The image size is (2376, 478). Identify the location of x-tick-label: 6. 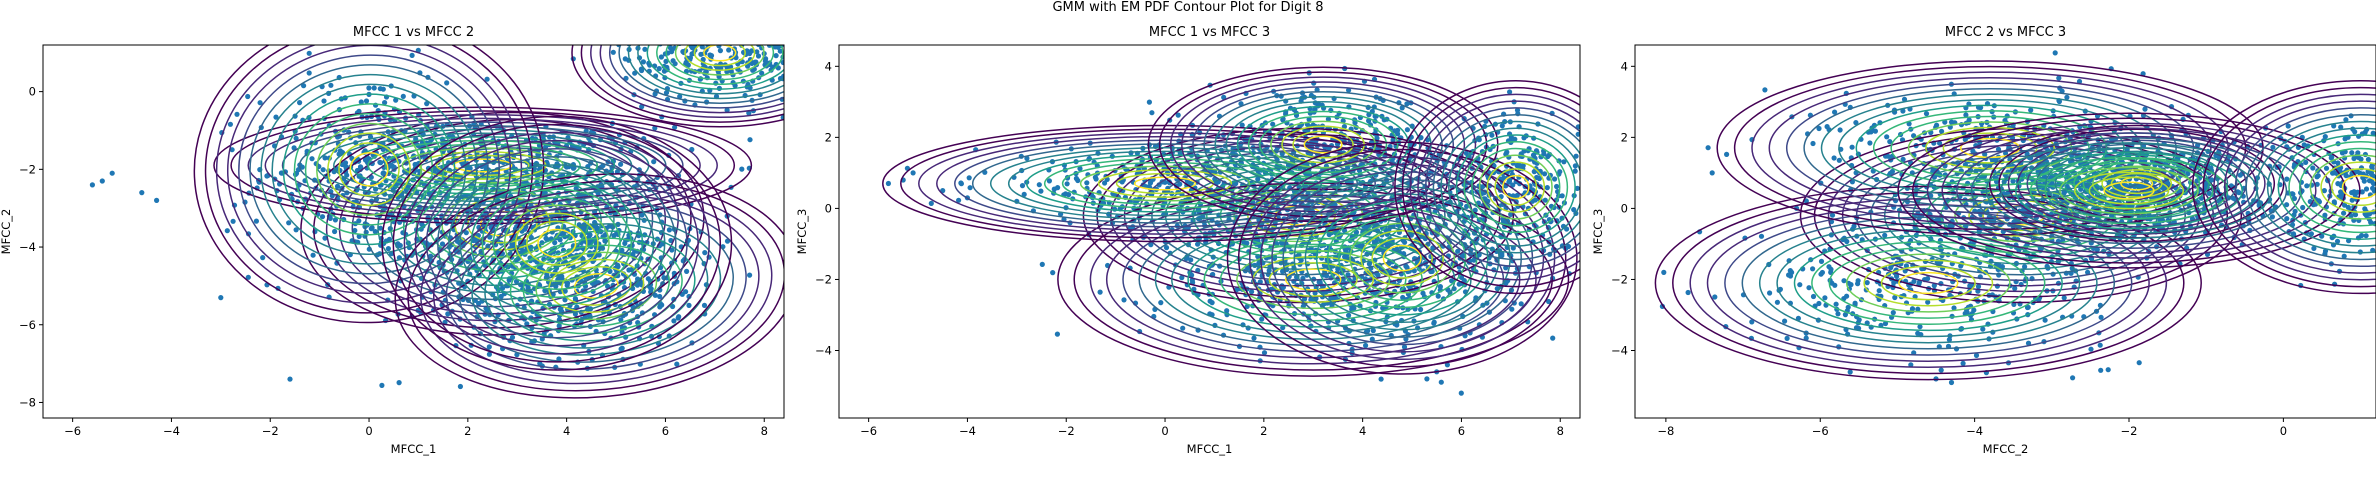
(1461, 431).